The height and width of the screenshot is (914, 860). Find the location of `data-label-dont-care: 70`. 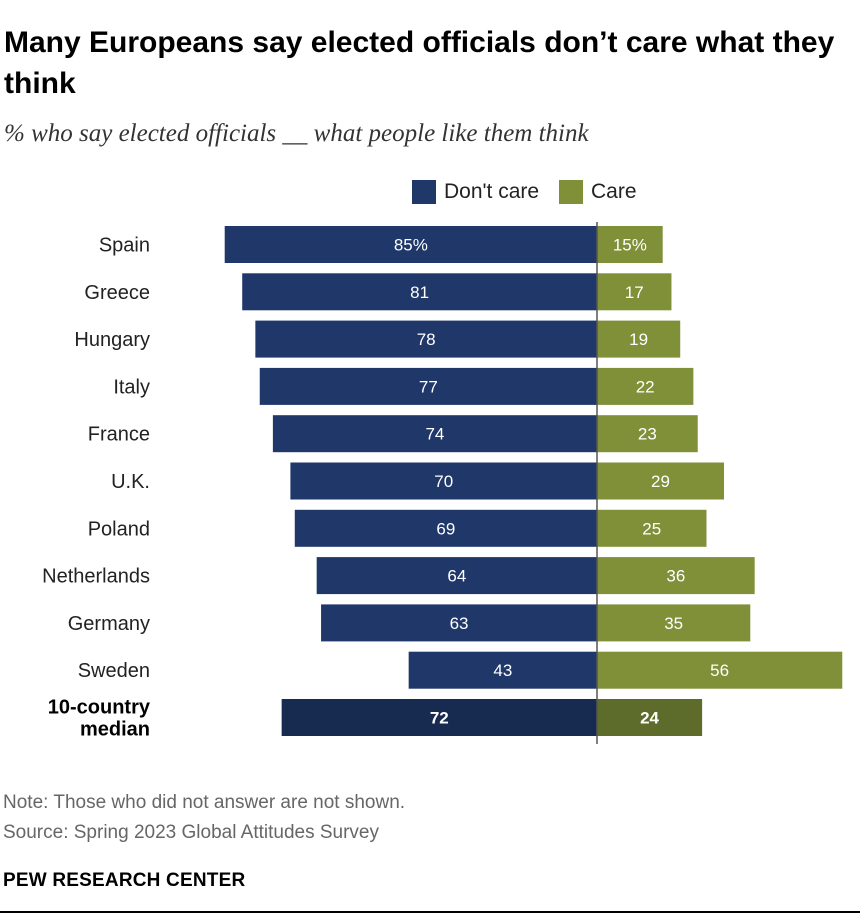

data-label-dont-care: 70 is located at coordinates (443, 481).